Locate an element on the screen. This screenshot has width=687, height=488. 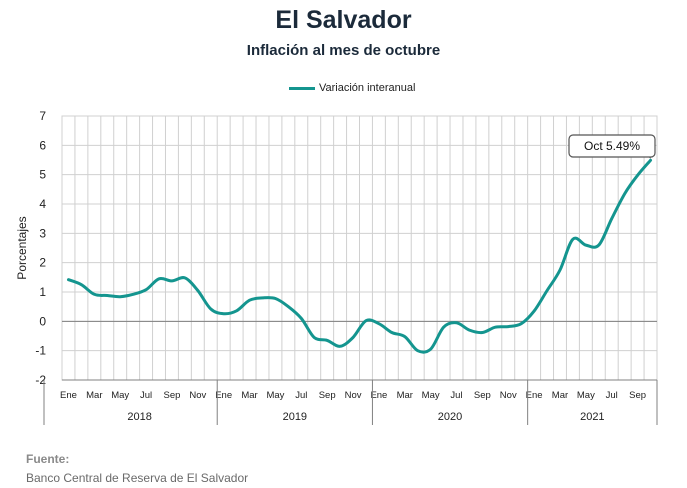
source-text: Banco Central de Reserva de El Salvador is located at coordinates (137, 478).